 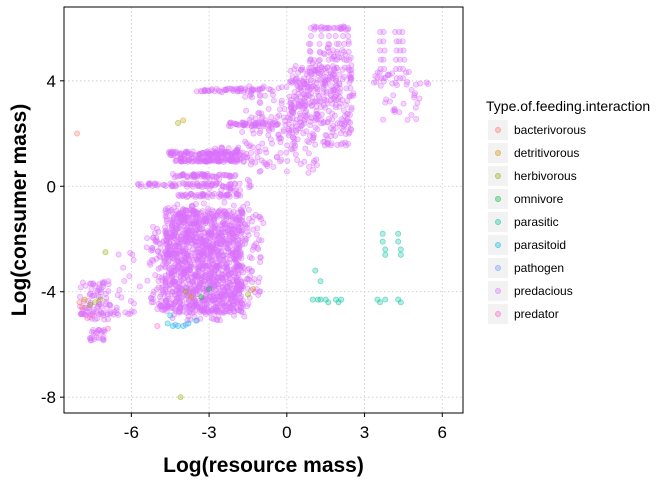 What do you see at coordinates (540, 245) in the screenshot?
I see `legend-label: parasitoid` at bounding box center [540, 245].